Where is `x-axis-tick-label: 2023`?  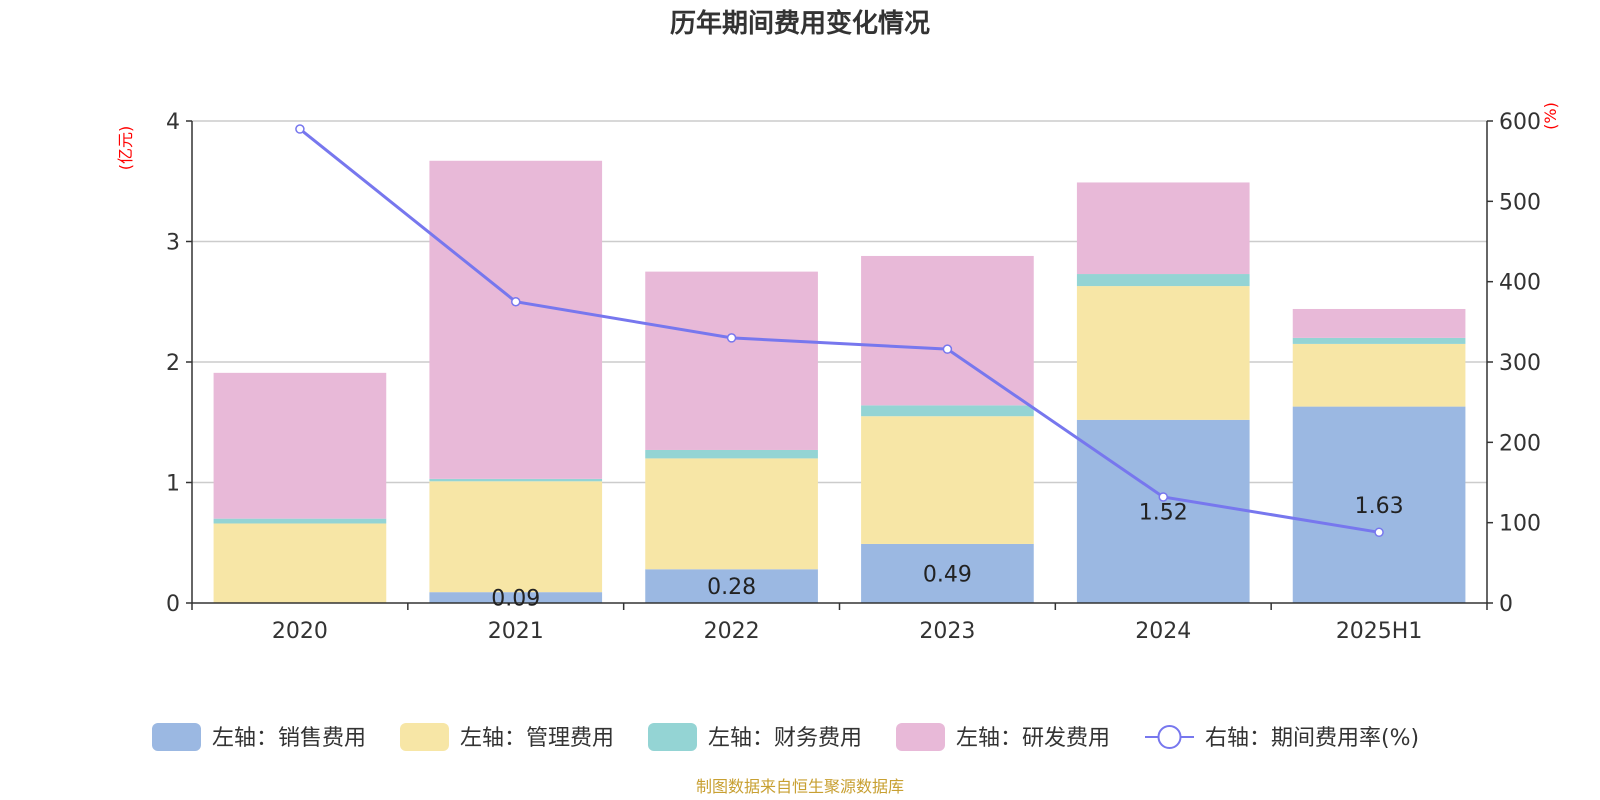 x-axis-tick-label: 2023 is located at coordinates (947, 631).